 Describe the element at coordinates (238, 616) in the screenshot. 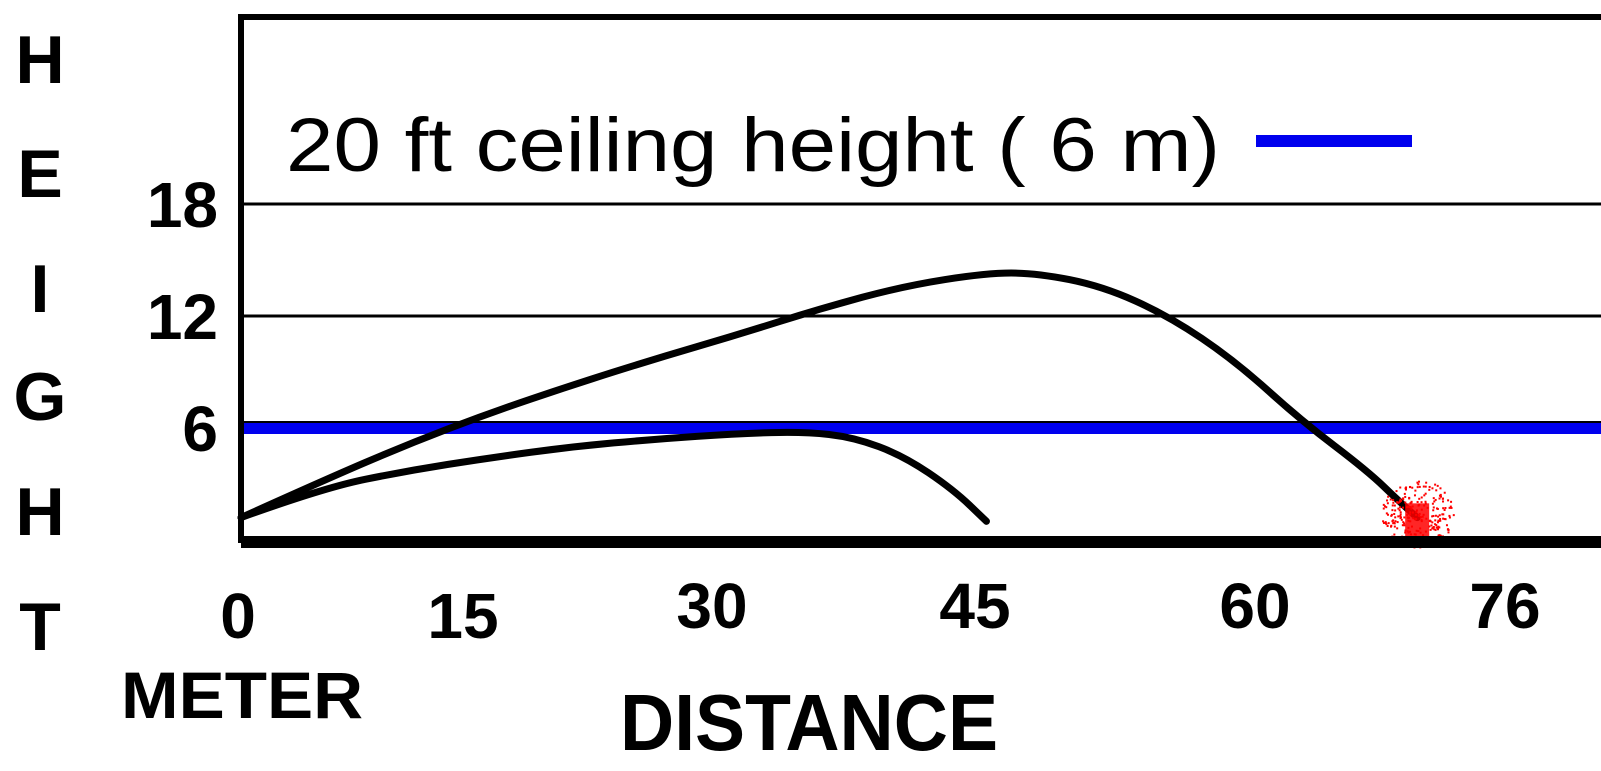

I see `x-tick-label-0: 0` at that location.